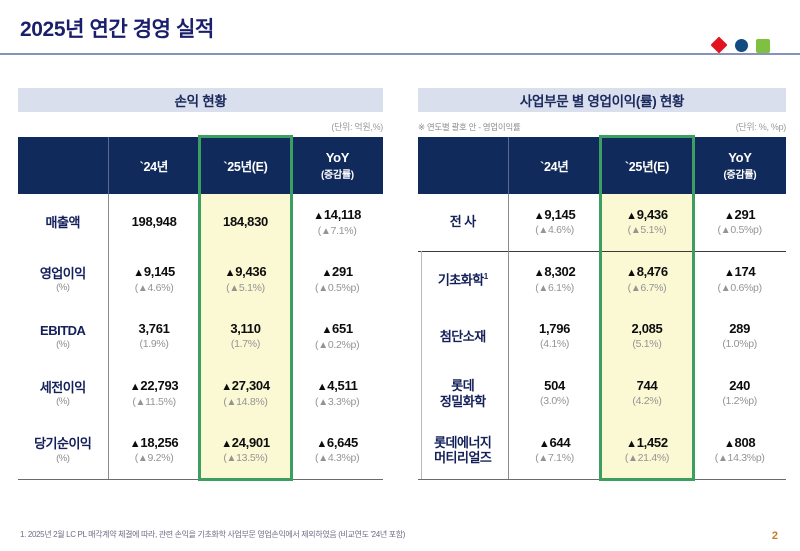 Image resolution: width=800 pixels, height=551 pixels. What do you see at coordinates (337, 157) in the screenshot?
I see `yoy-label: YoY` at bounding box center [337, 157].